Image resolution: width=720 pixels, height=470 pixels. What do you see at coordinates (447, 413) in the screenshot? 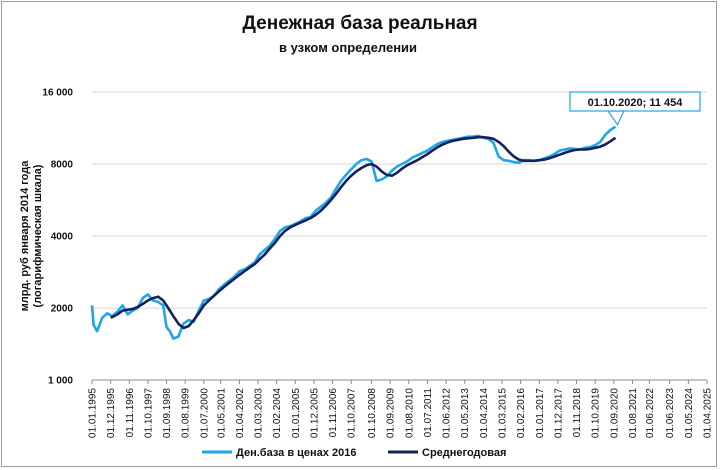
I see `x-tick-label: 01.06.2012` at bounding box center [447, 413].